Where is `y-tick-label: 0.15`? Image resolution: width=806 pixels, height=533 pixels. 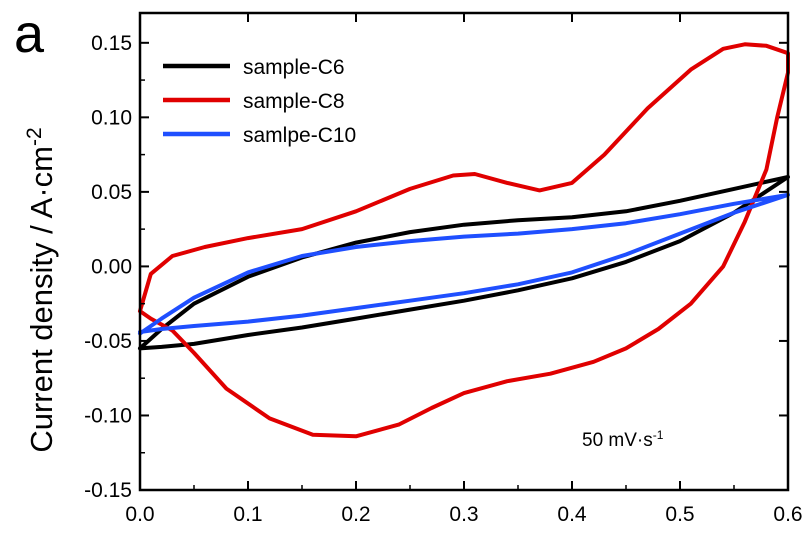
y-tick-label: 0.15 is located at coordinates (111, 43).